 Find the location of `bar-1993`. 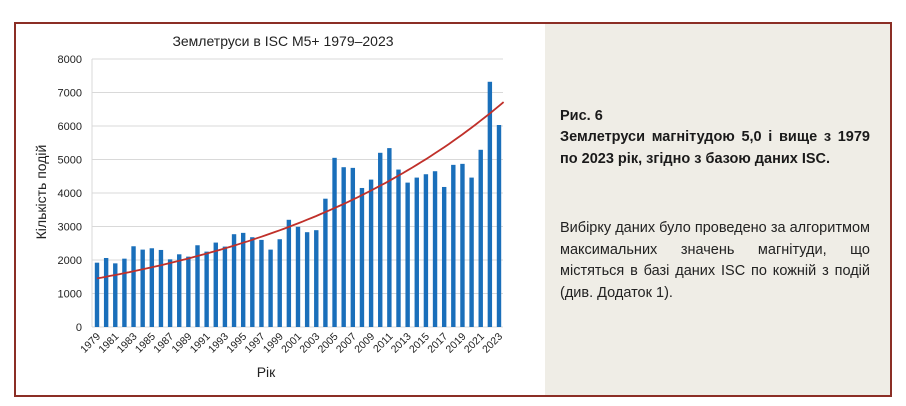

bar-1993 is located at coordinates (225, 286).